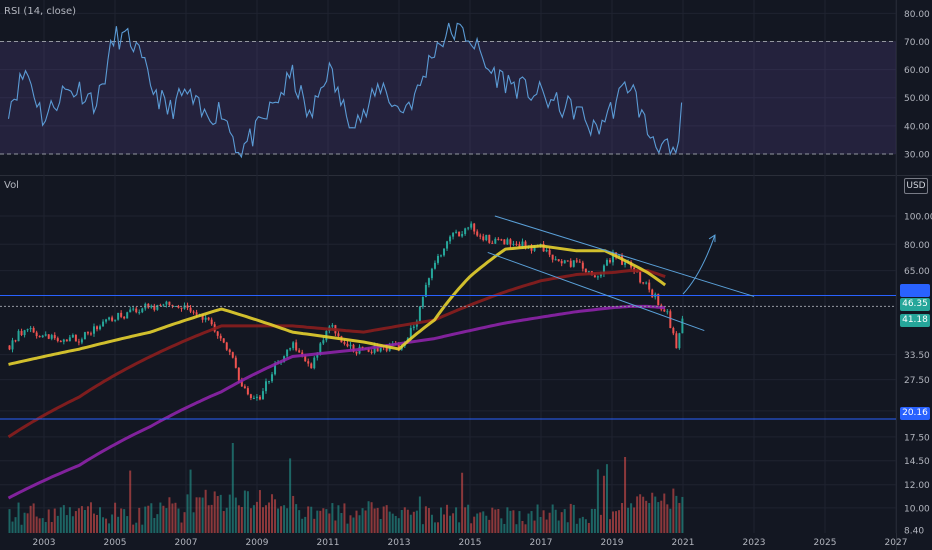 Image resolution: width=932 pixels, height=550 pixels. I want to click on time-axis-label: 2015, so click(470, 543).